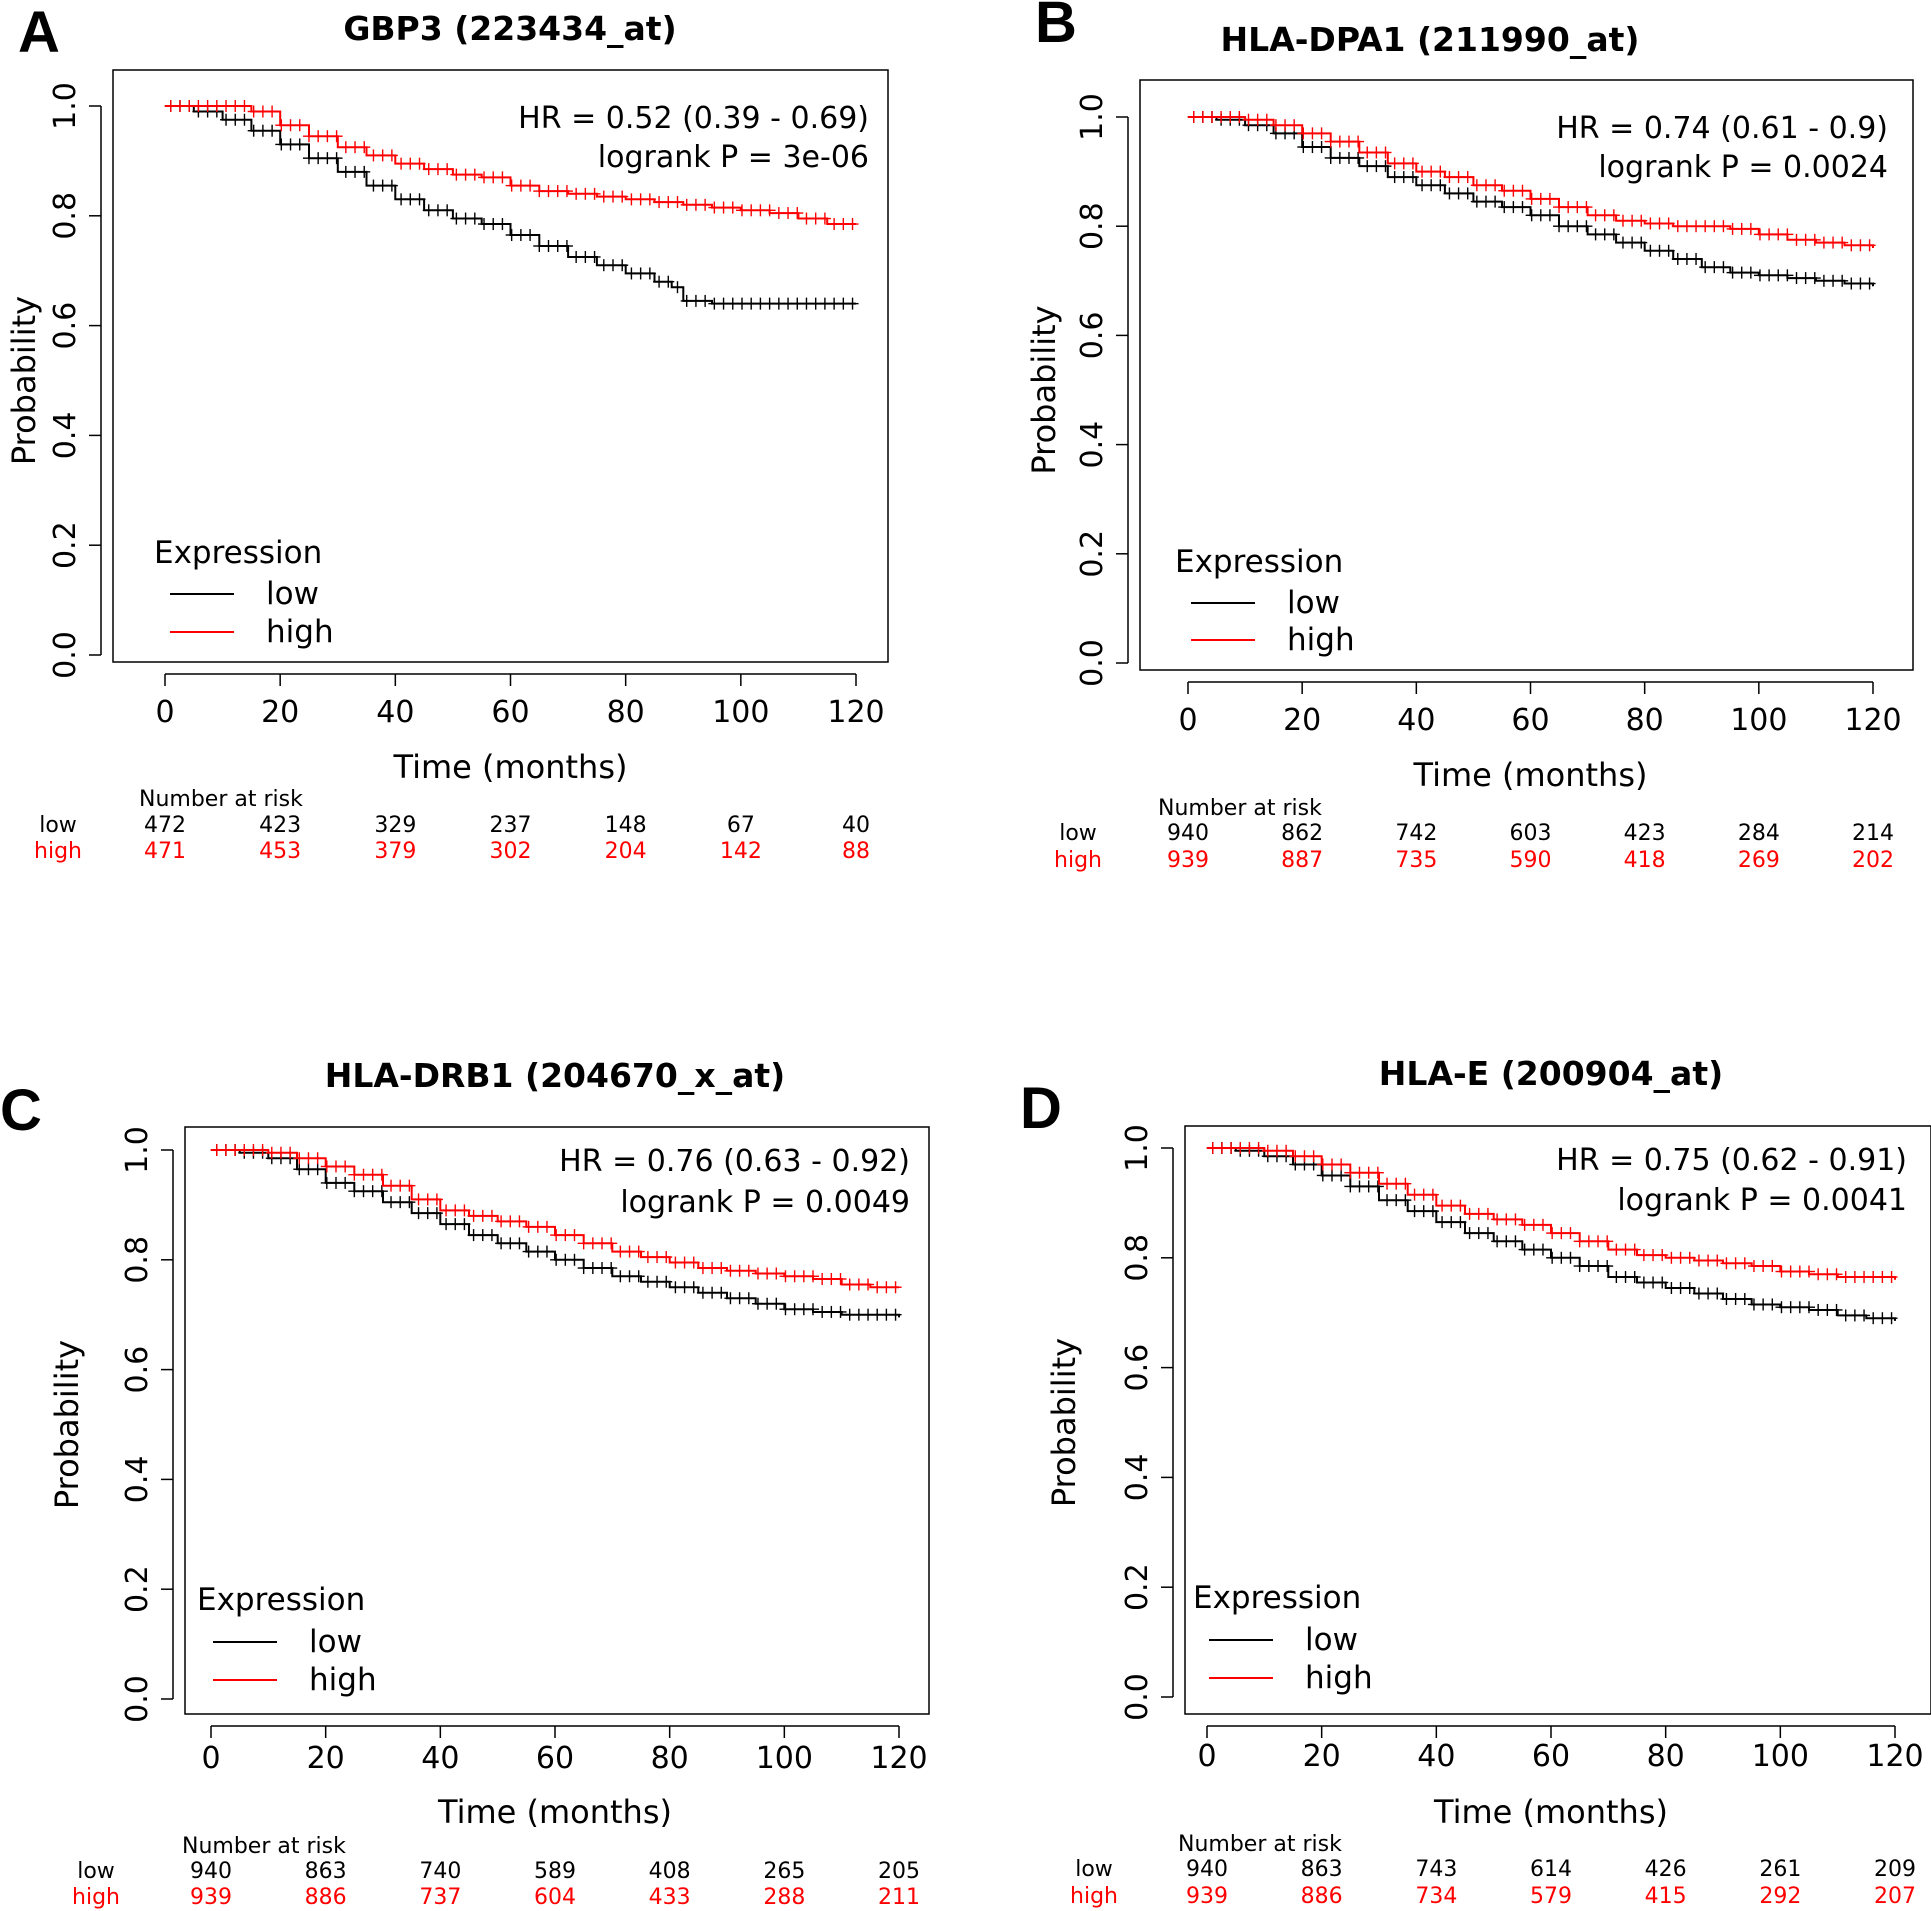 The height and width of the screenshot is (1911, 1931). I want to click on legend-label-high: high, so click(1339, 1678).